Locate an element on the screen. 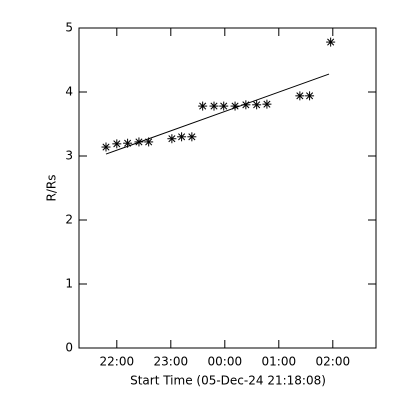 The width and height of the screenshot is (400, 400). y-axis-label: R/Rs is located at coordinates (52, 188).